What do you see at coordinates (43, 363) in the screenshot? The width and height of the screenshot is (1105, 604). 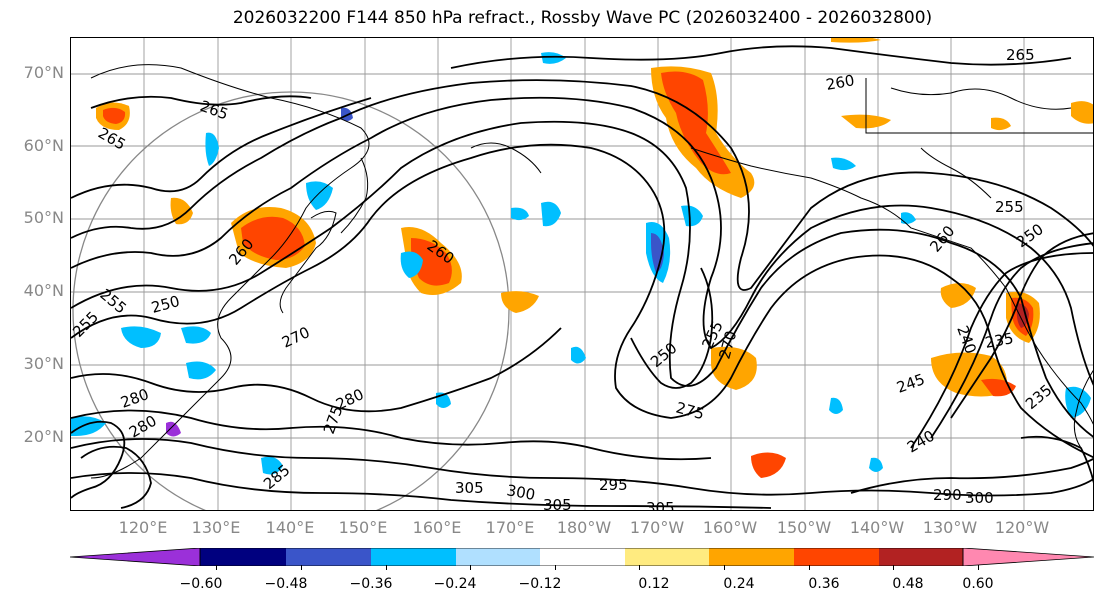 I see `lat-label: 30°N` at bounding box center [43, 363].